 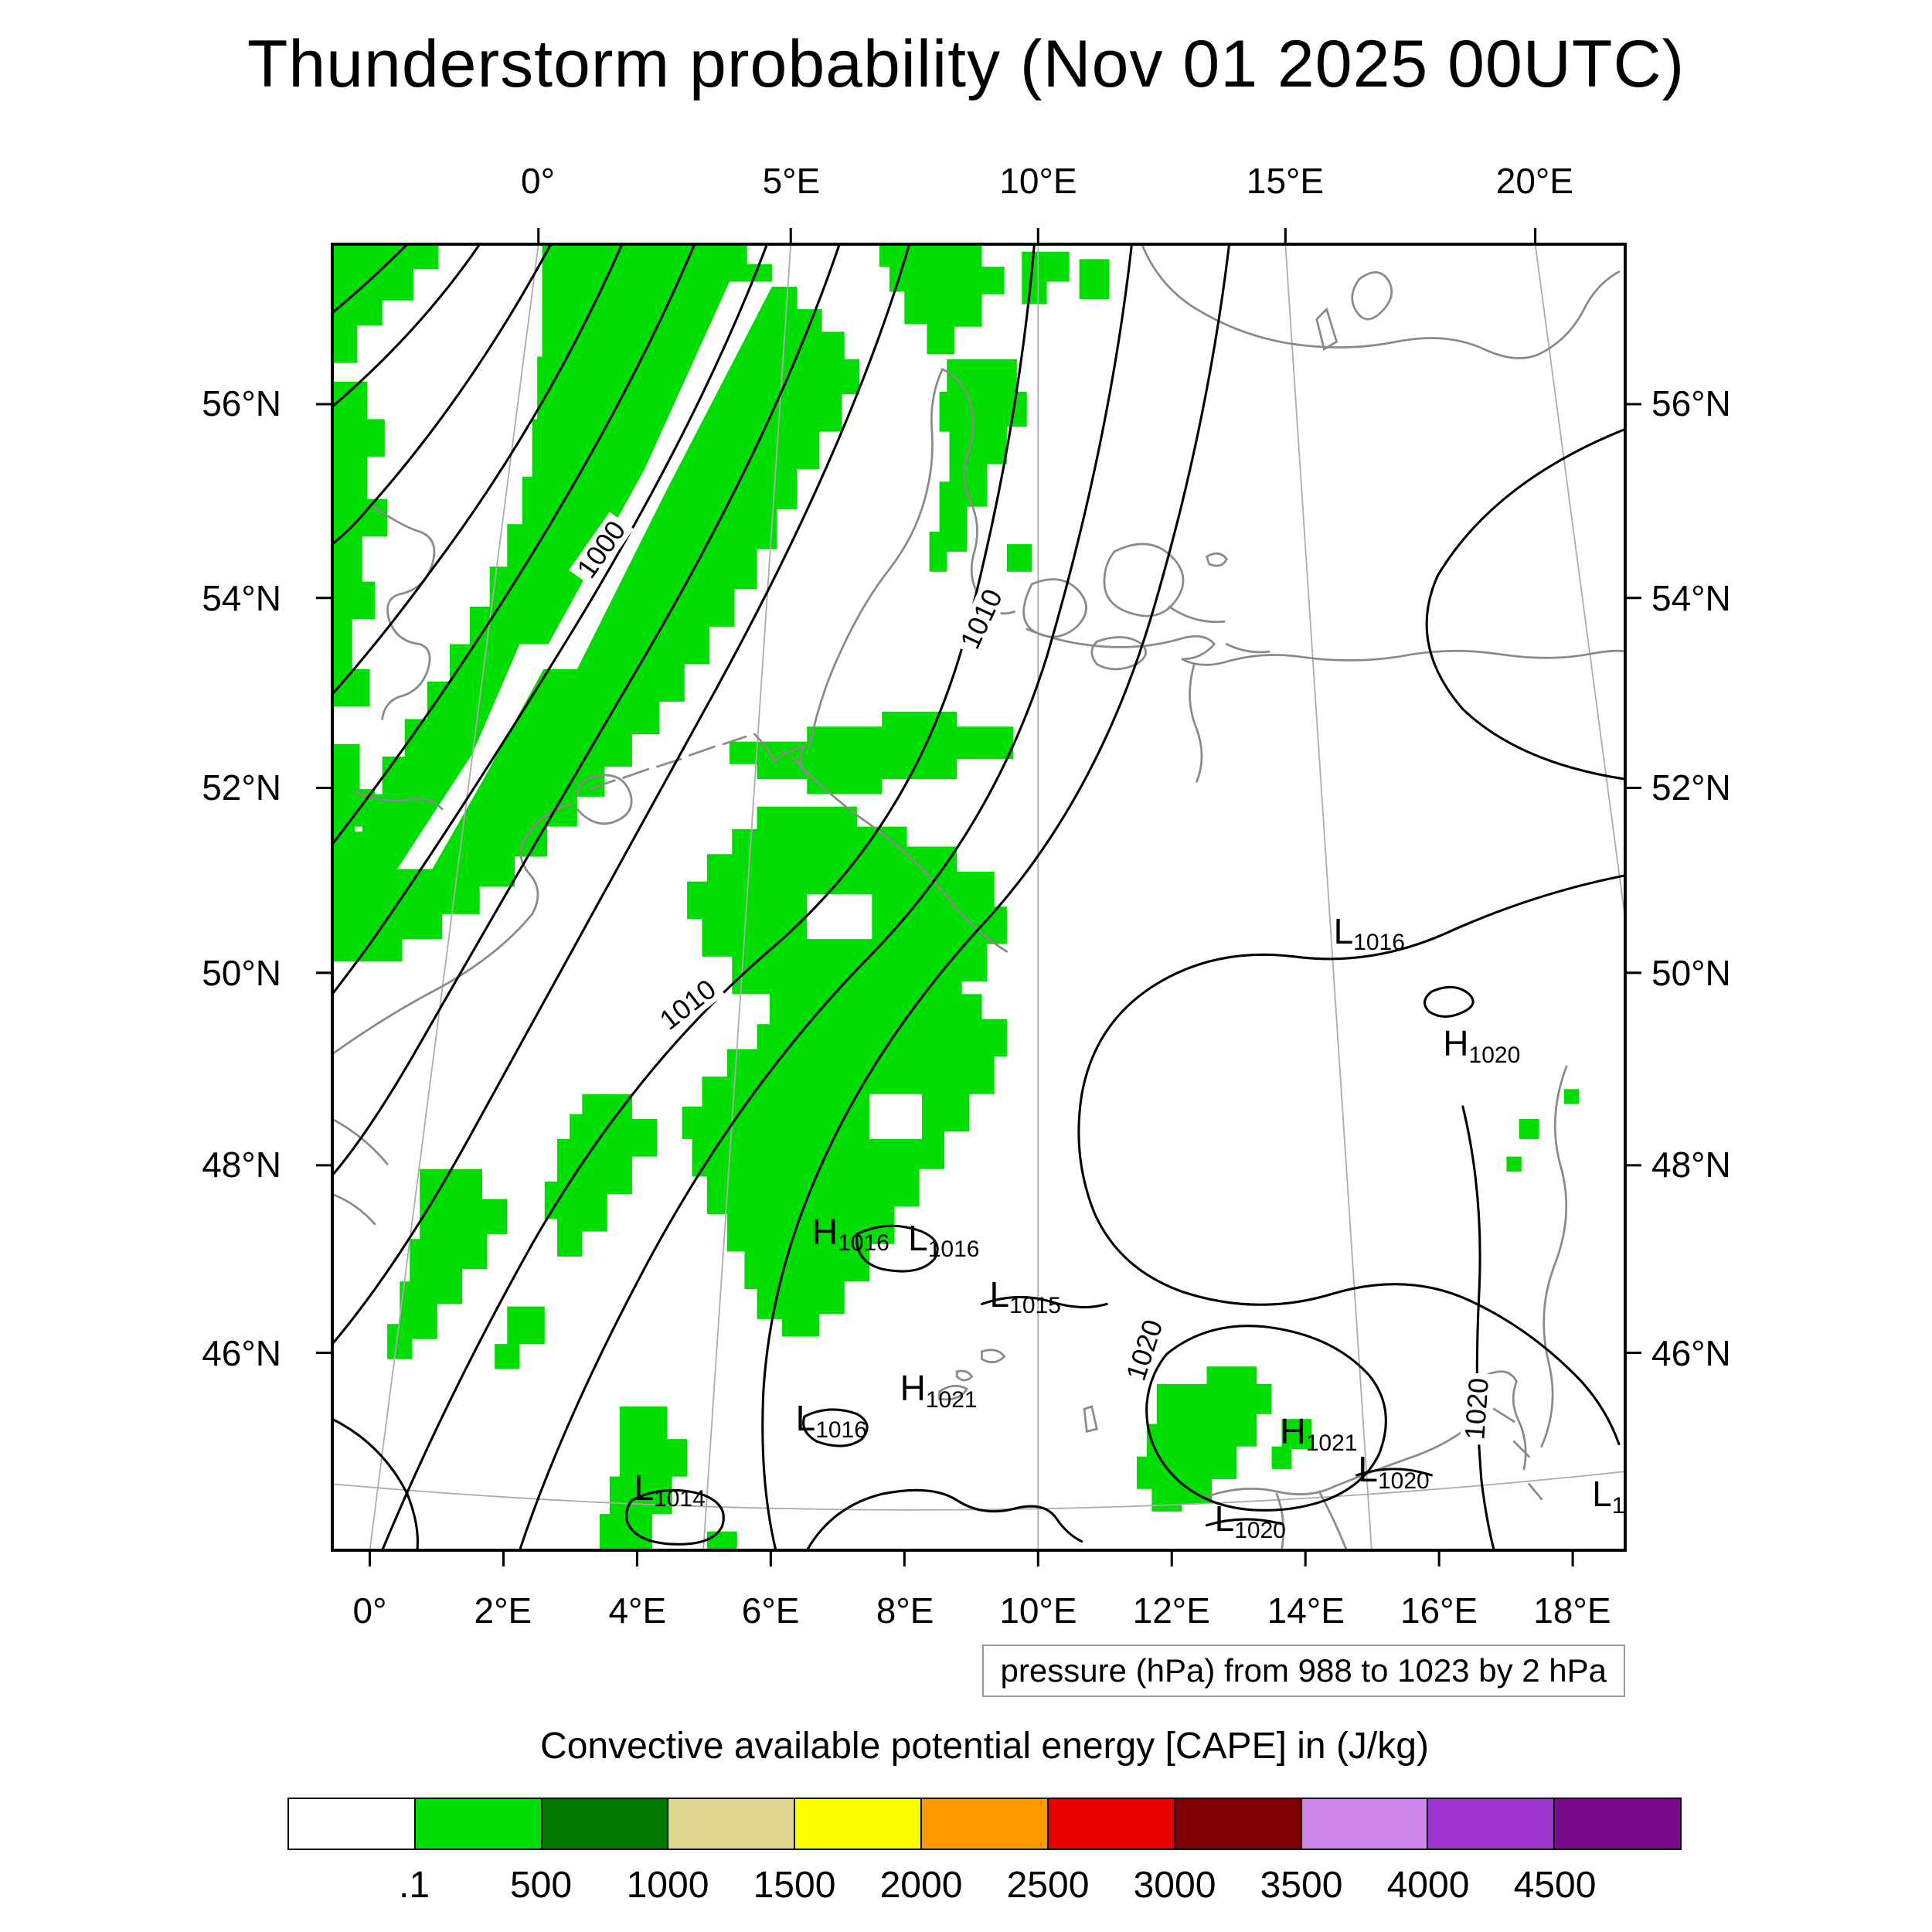 I want to click on pressure-range-caption: pressure (hPa) from 988 to 1023 by 2 hPa, so click(x=1303, y=1671).